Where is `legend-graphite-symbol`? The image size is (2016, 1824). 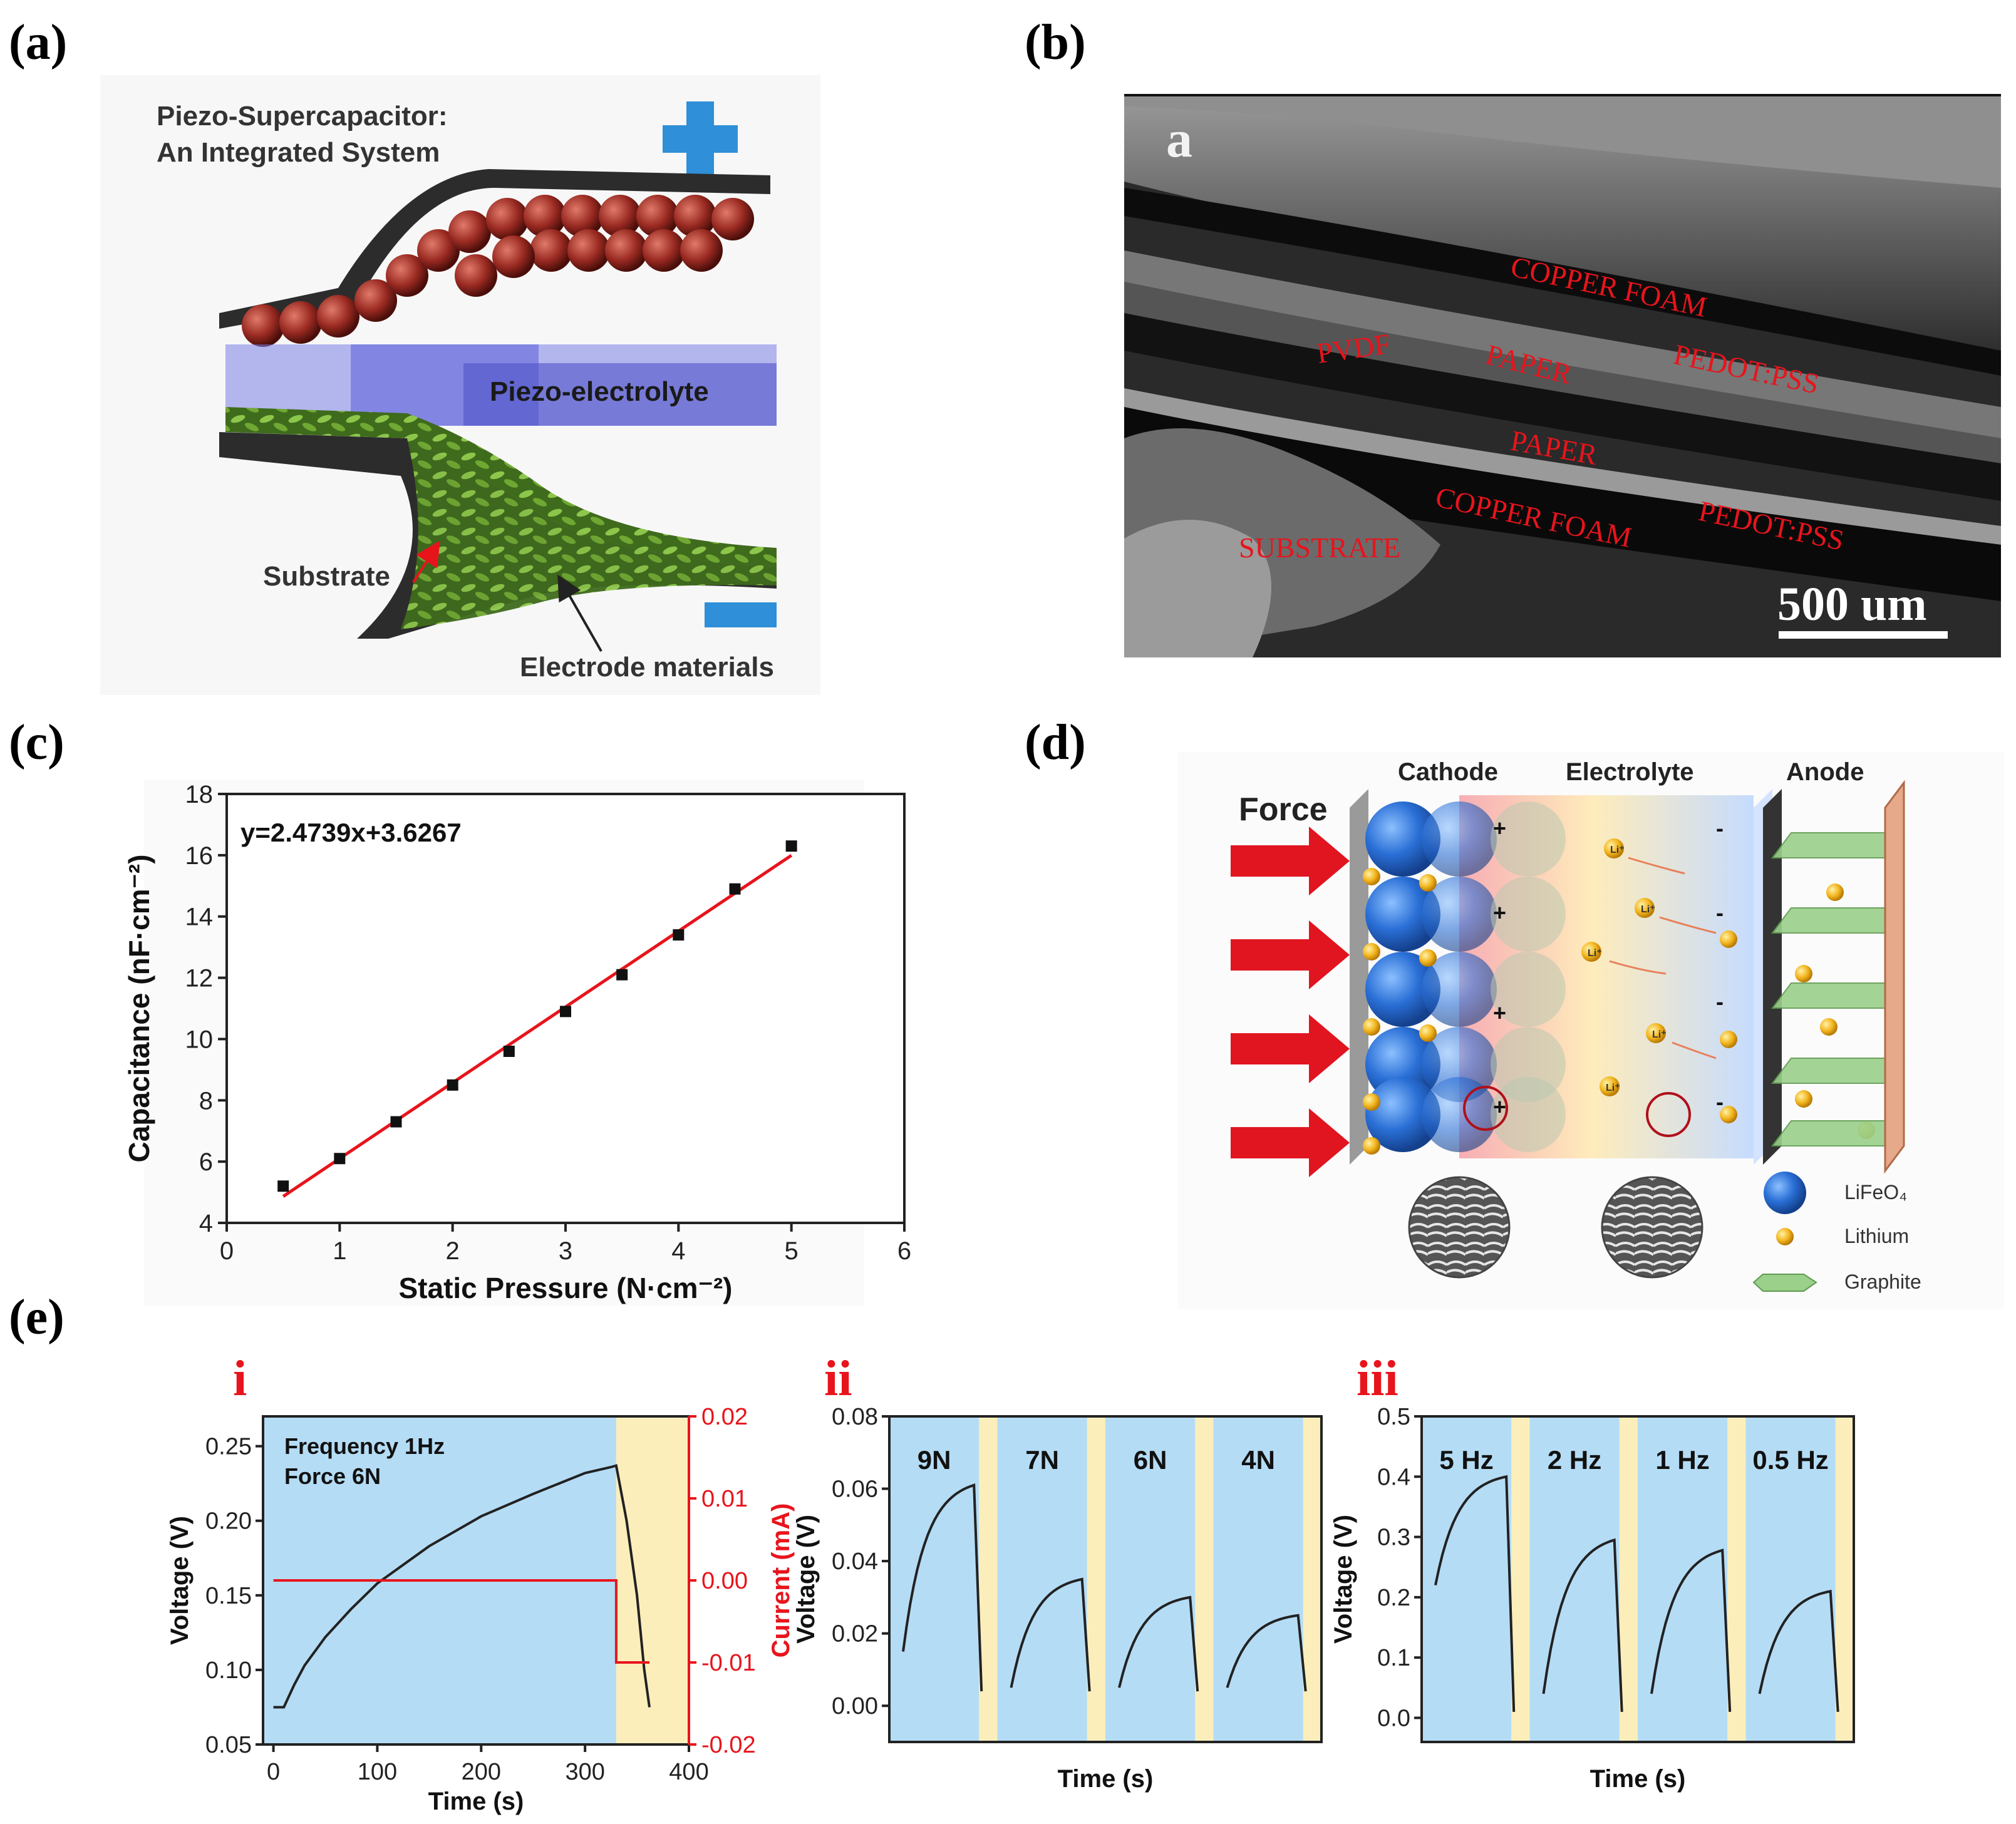
legend-graphite-symbol is located at coordinates (1784, 1283).